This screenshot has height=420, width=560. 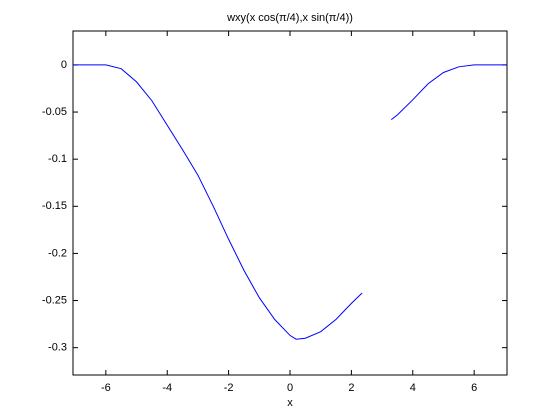 I want to click on y-tick-label: -0.15, so click(x=54, y=206).